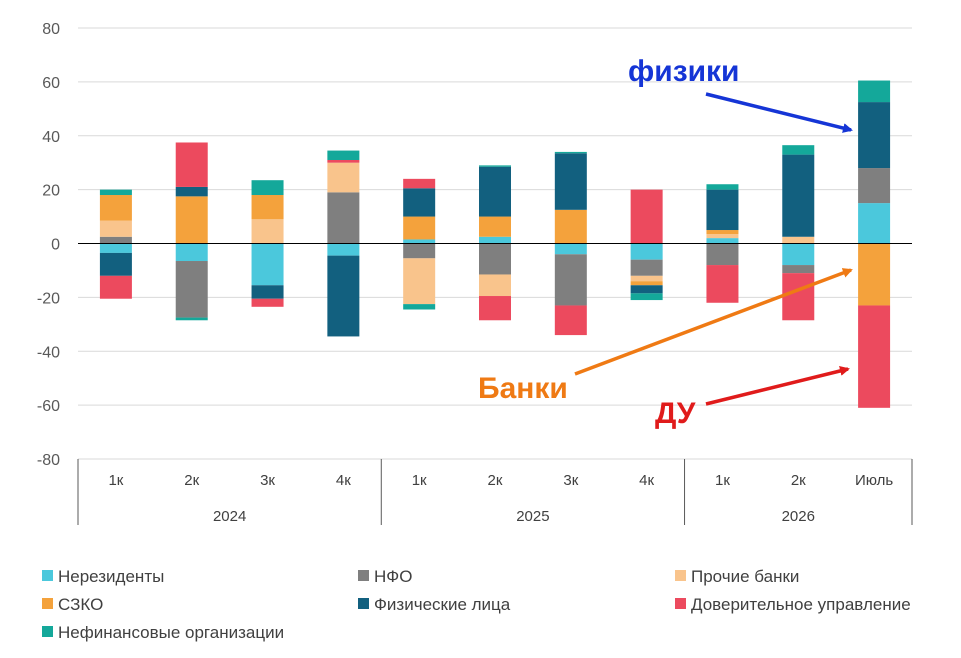 This screenshot has height=658, width=961. Describe the element at coordinates (51, 191) in the screenshot. I see `y-tick-label: 20` at that location.